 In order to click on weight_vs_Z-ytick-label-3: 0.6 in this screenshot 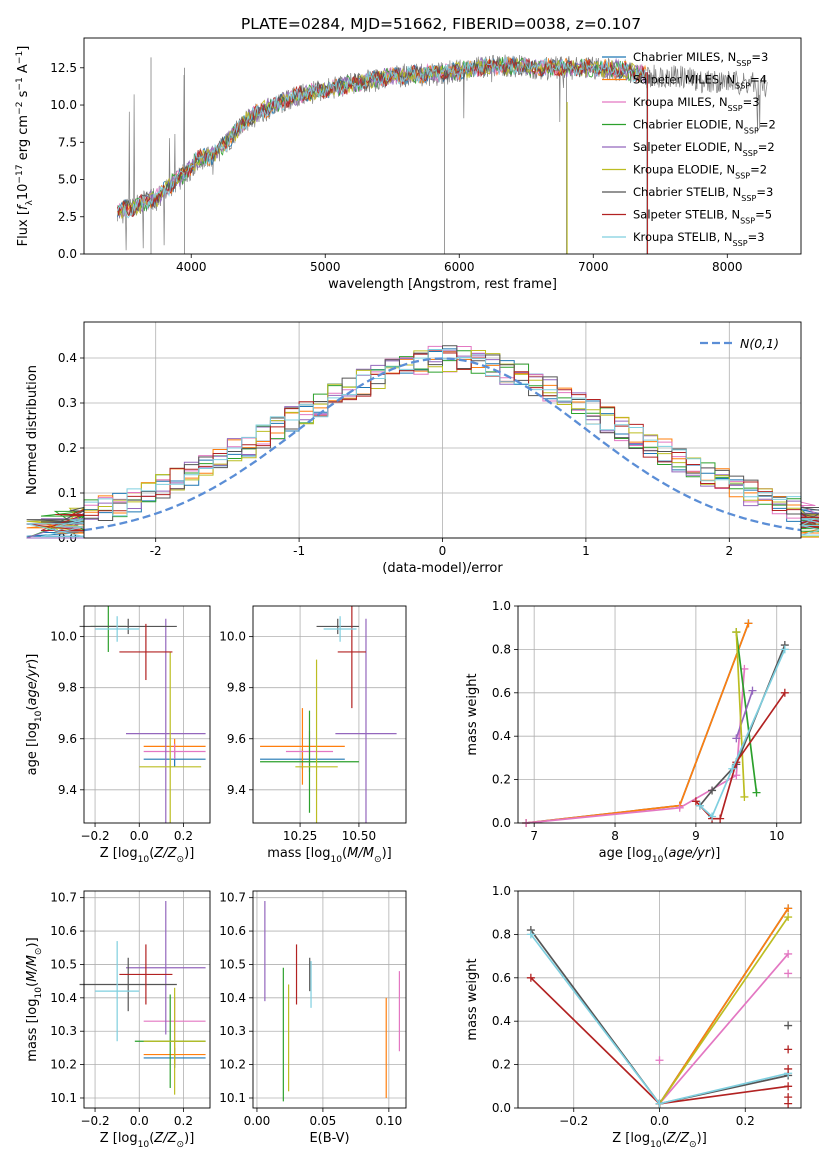, I will do `click(501, 978)`.